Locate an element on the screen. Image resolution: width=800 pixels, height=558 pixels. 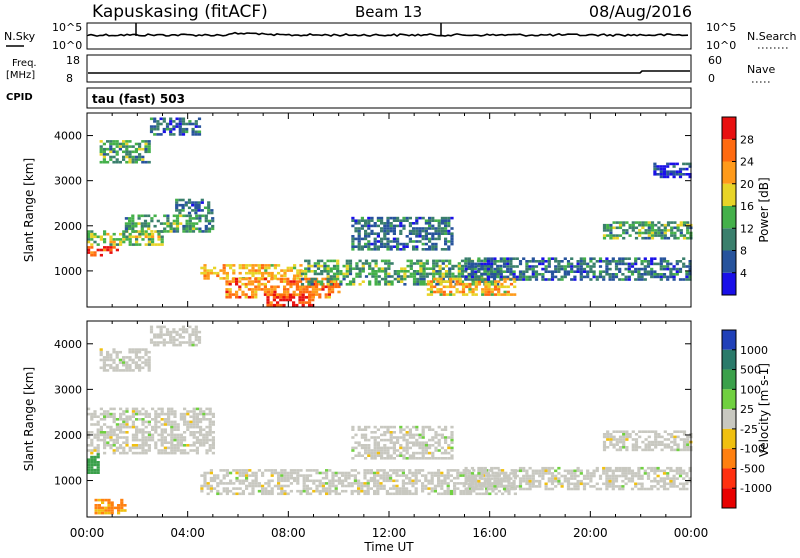
power-colorbar-tick-label: 16 is located at coordinates (747, 206).